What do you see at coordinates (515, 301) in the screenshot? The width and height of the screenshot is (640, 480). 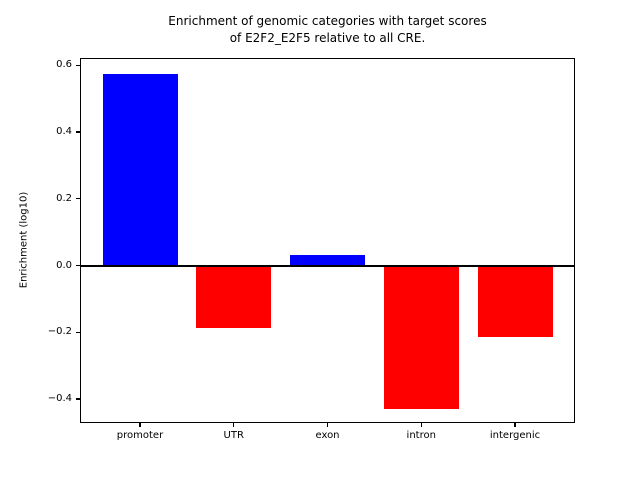 I see `bar-intergenic` at bounding box center [515, 301].